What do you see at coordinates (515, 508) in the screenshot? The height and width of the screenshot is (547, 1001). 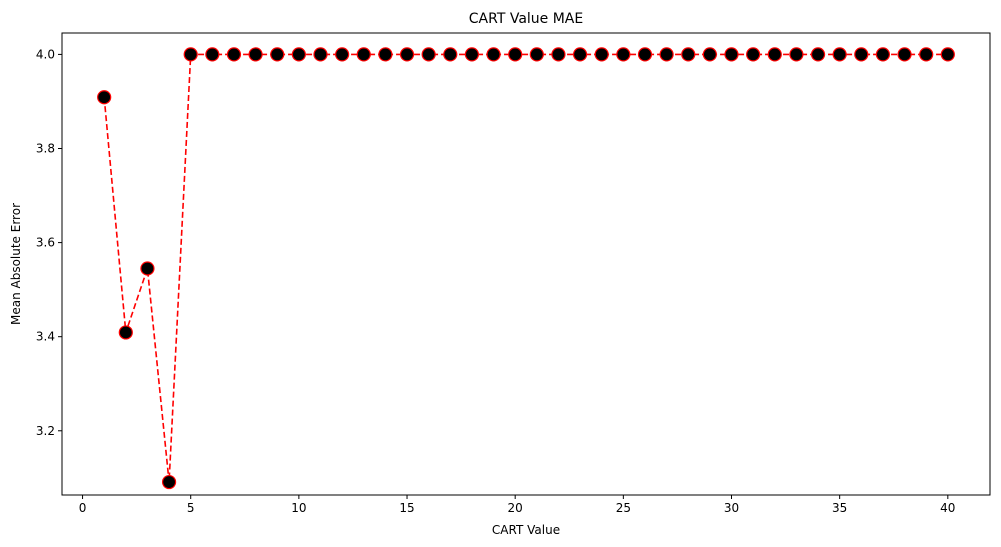 I see `x-tick-label: 20` at bounding box center [515, 508].